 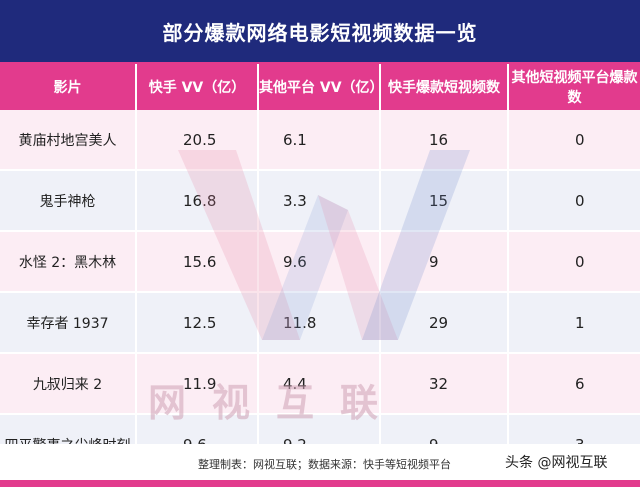 I want to click on header-kuaishou-hits: 快手爆款短视频数, so click(x=444, y=87).